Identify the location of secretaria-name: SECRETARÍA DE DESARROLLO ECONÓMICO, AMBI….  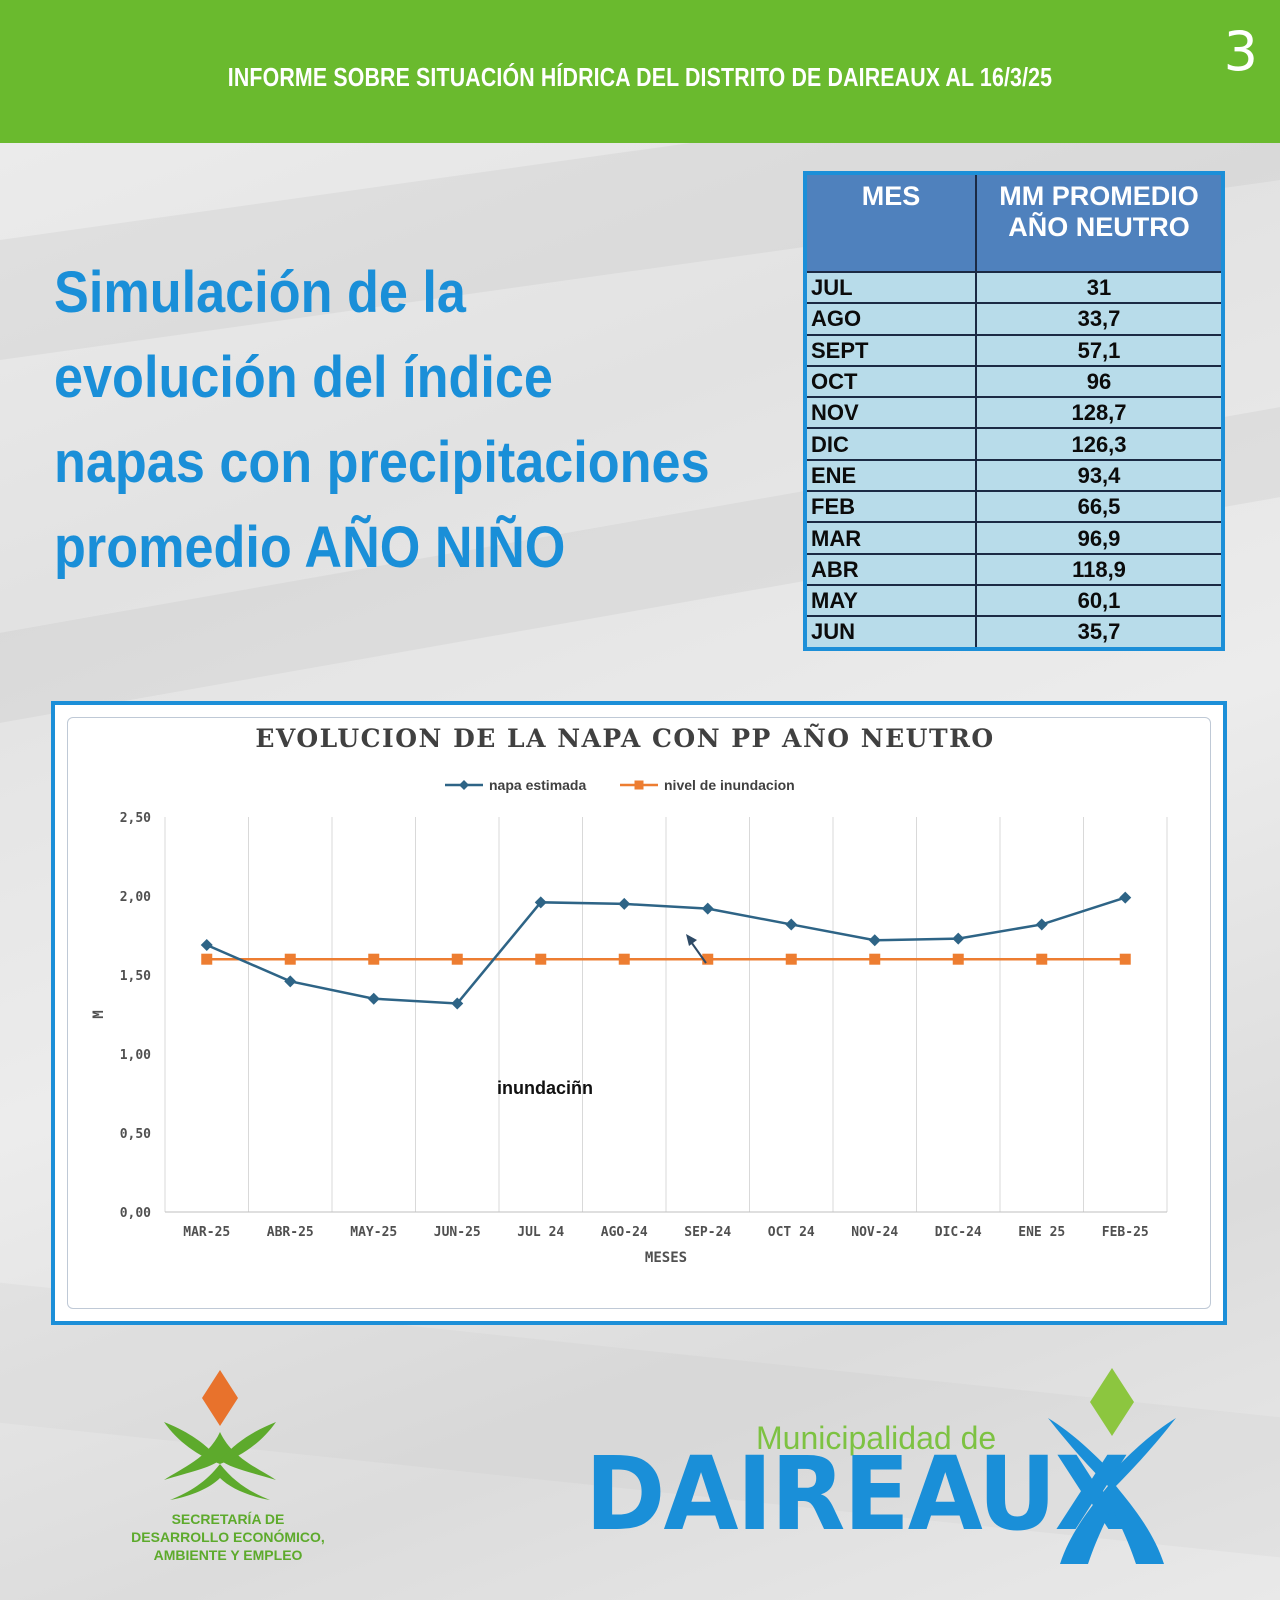
(228, 1537).